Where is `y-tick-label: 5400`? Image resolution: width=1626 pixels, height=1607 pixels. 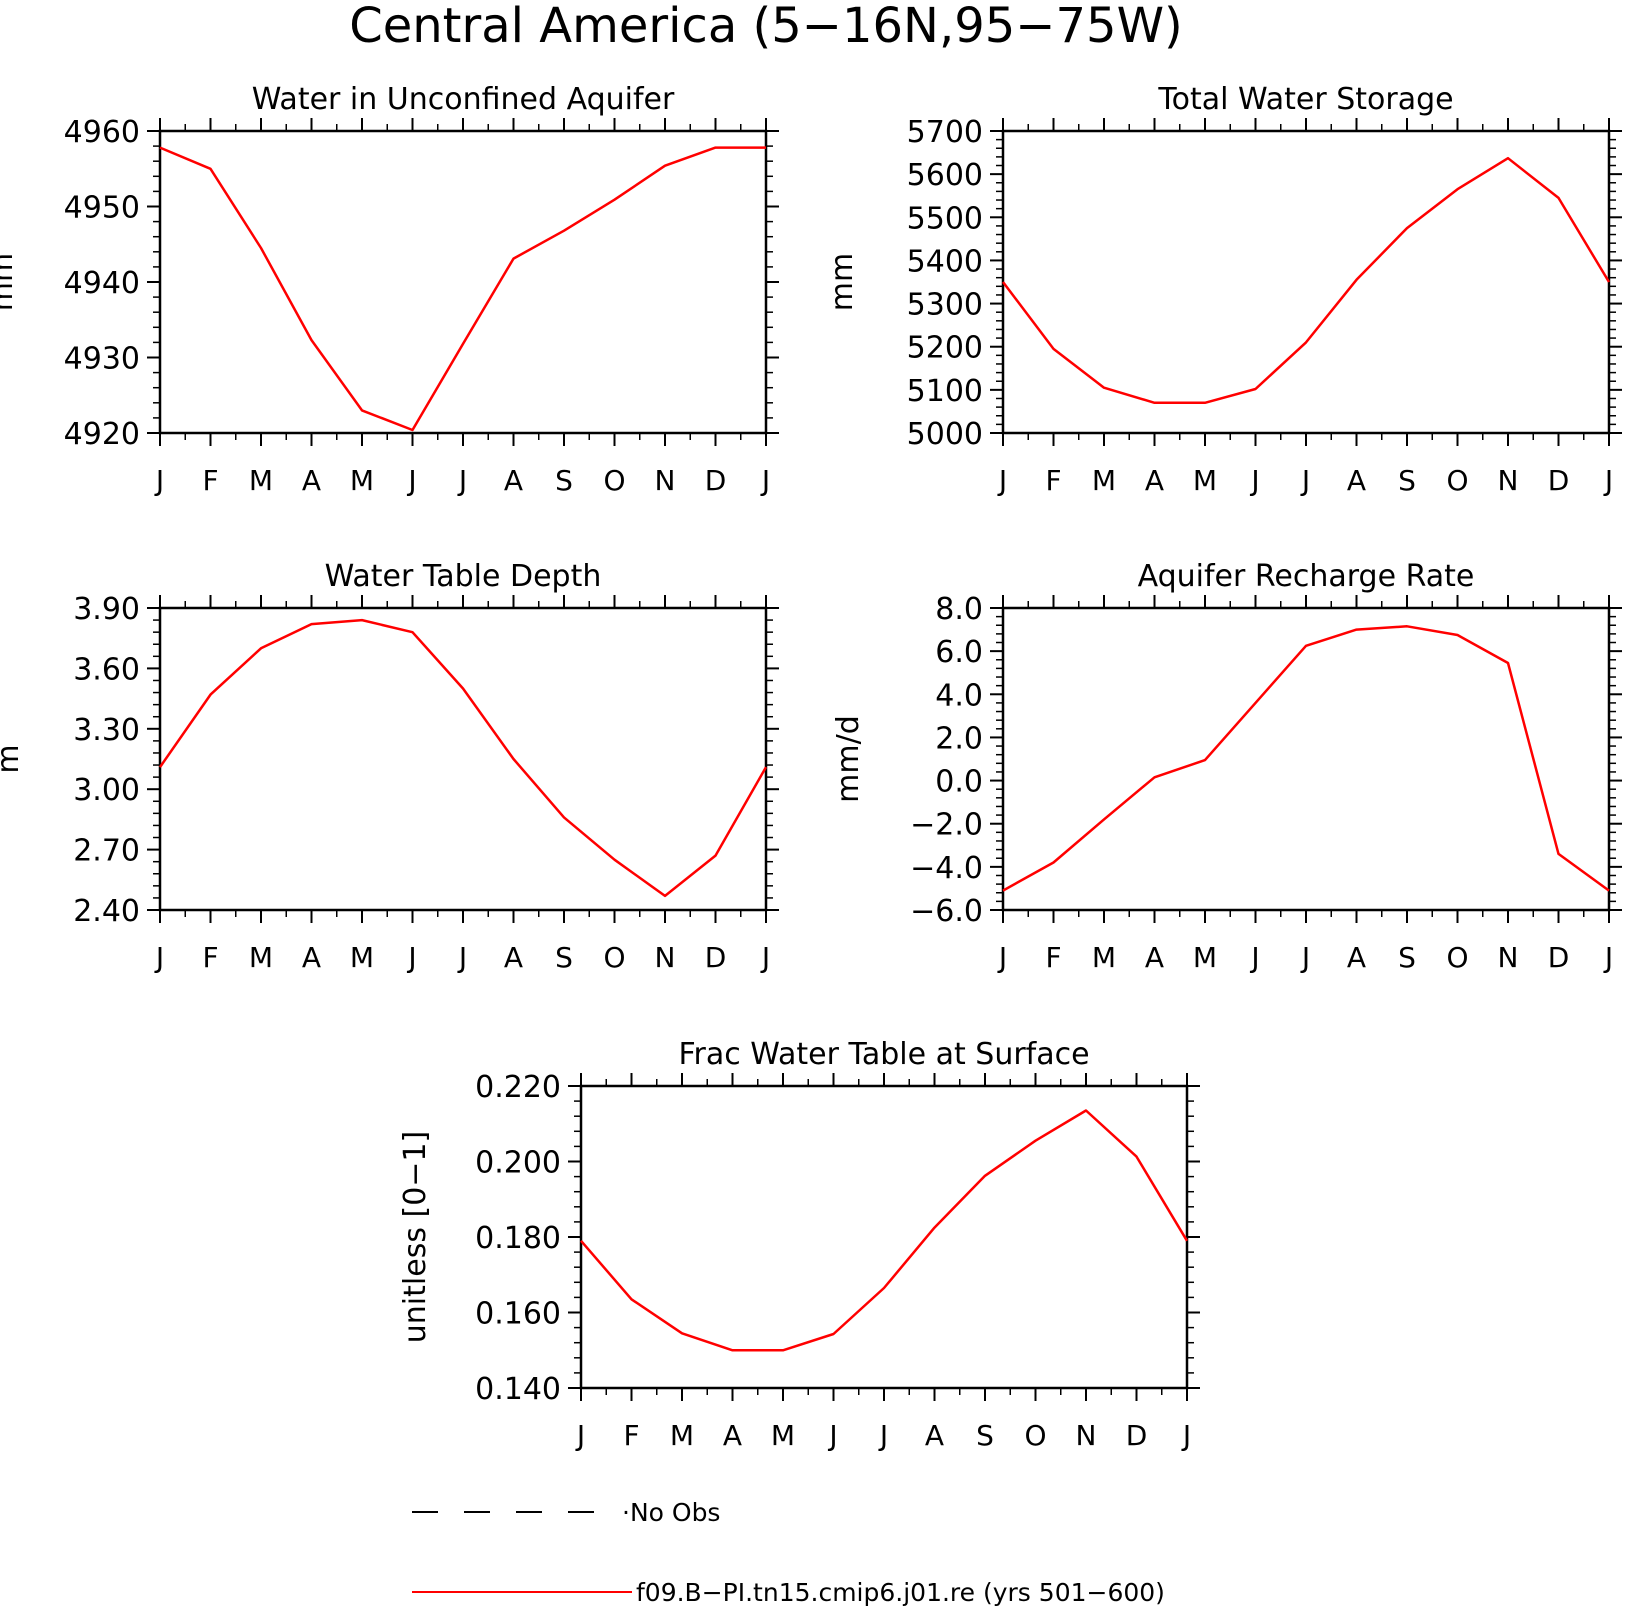
y-tick-label: 5400 is located at coordinates (945, 261).